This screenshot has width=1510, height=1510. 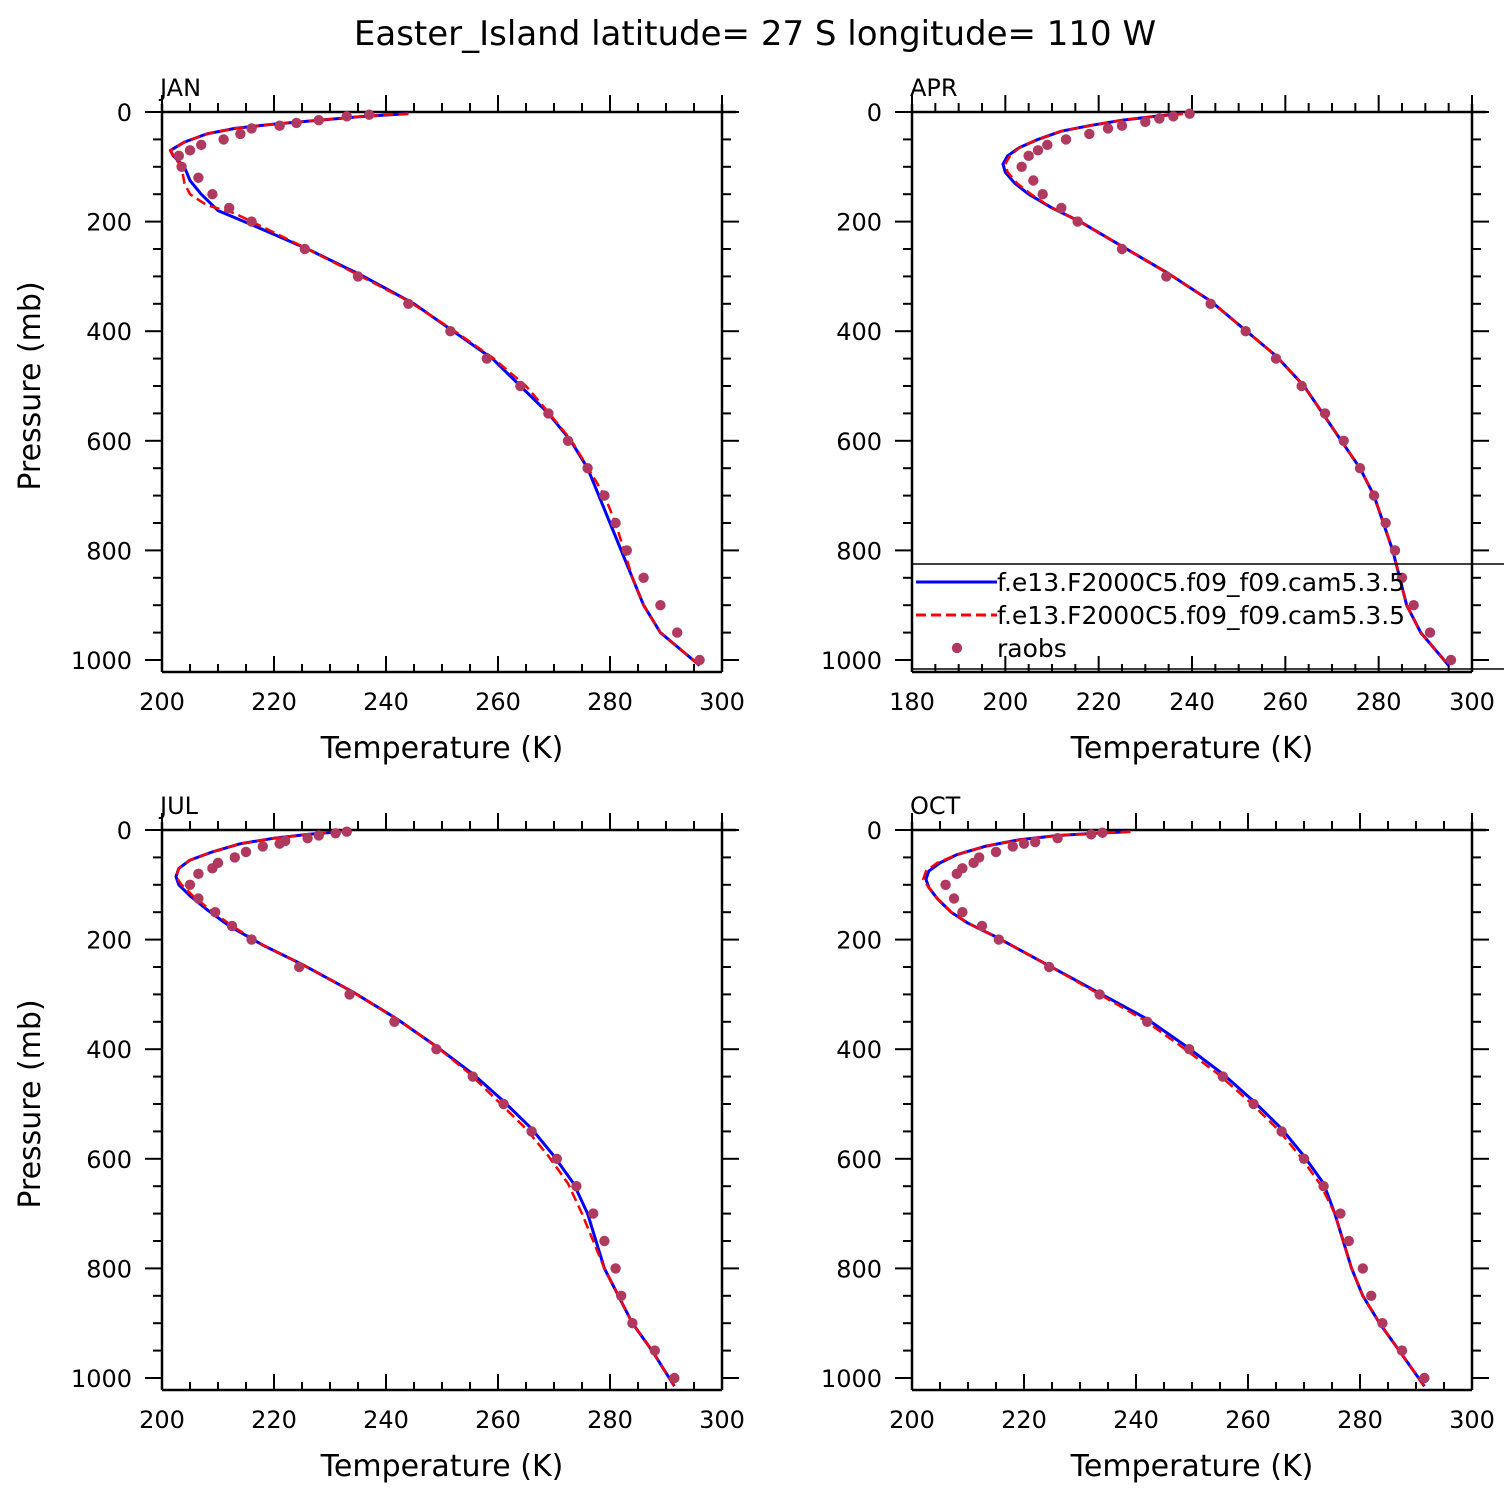 I want to click on panel-label: JAN, so click(x=179, y=88).